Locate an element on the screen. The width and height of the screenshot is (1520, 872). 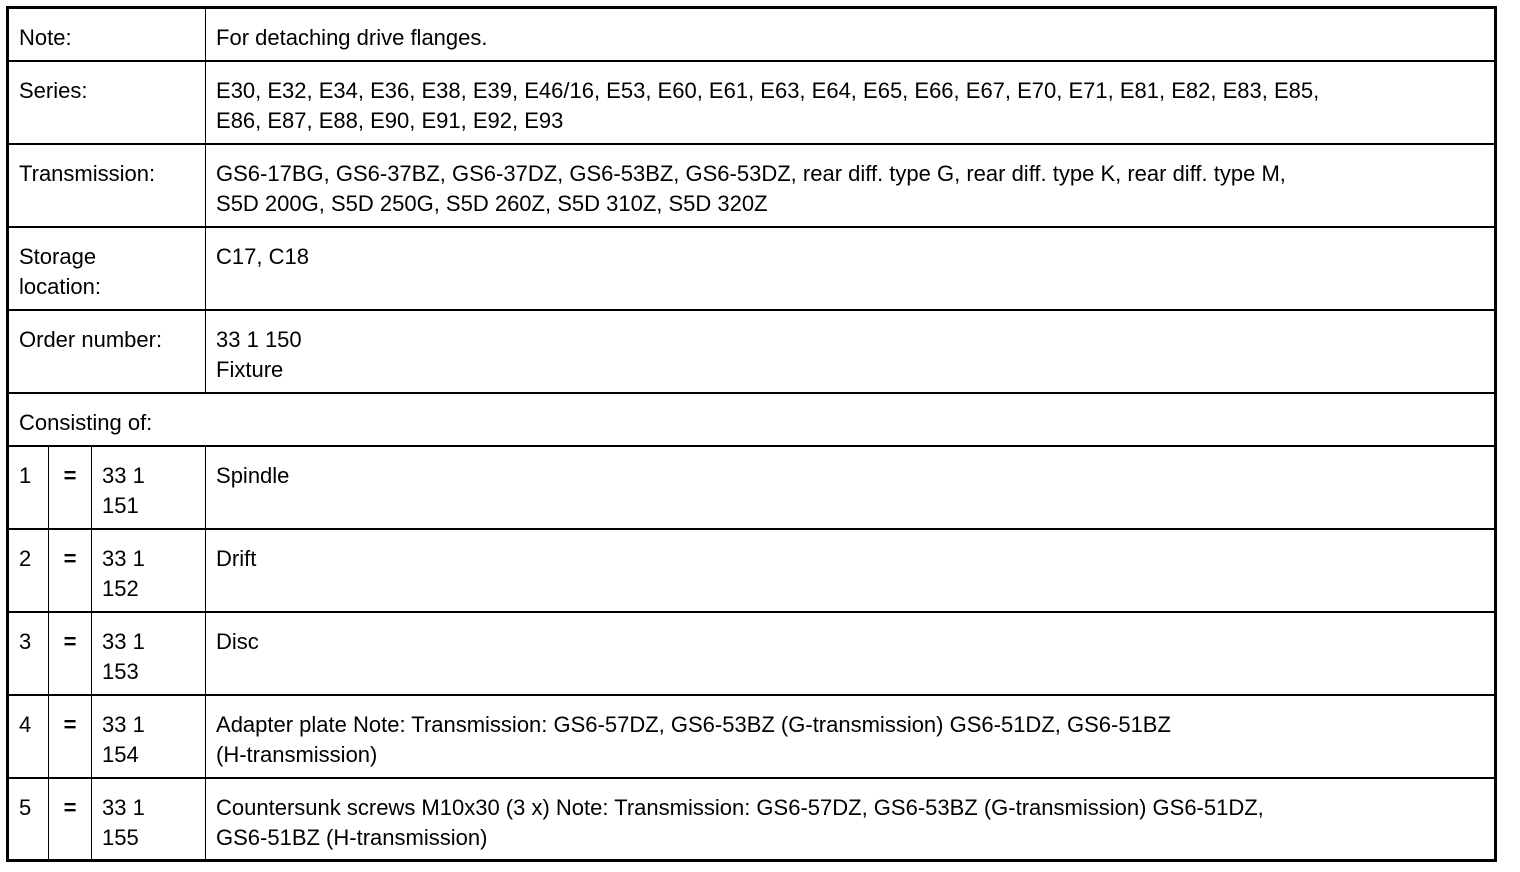
order-number-row: Order number: 33 1 150 Fixture is located at coordinates (751, 350).